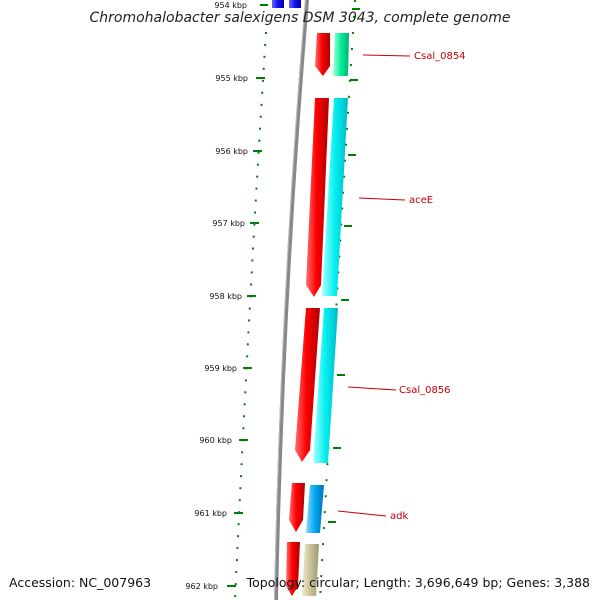  I want to click on right-ring-ticks, so click(344, 265).